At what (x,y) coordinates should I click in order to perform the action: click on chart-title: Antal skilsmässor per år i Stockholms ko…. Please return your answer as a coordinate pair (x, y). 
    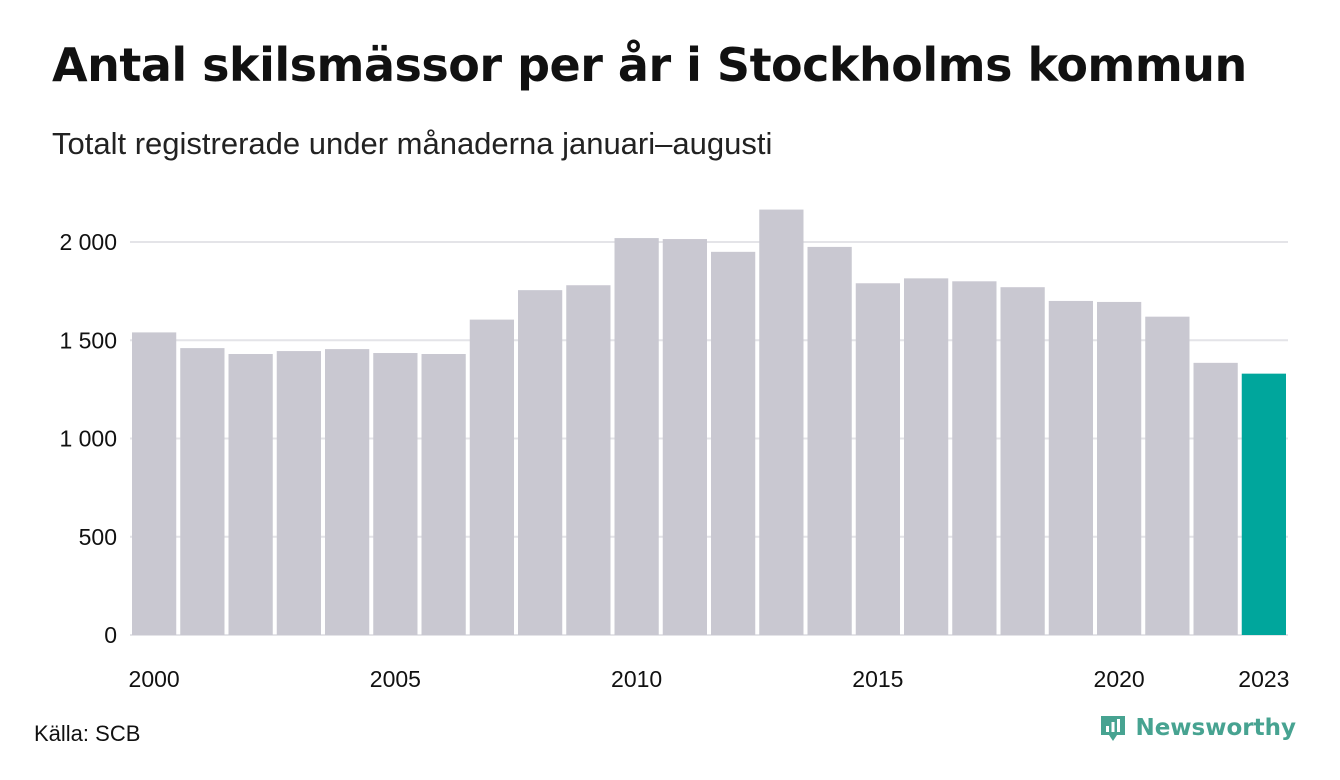
    Looking at the image, I should click on (649, 65).